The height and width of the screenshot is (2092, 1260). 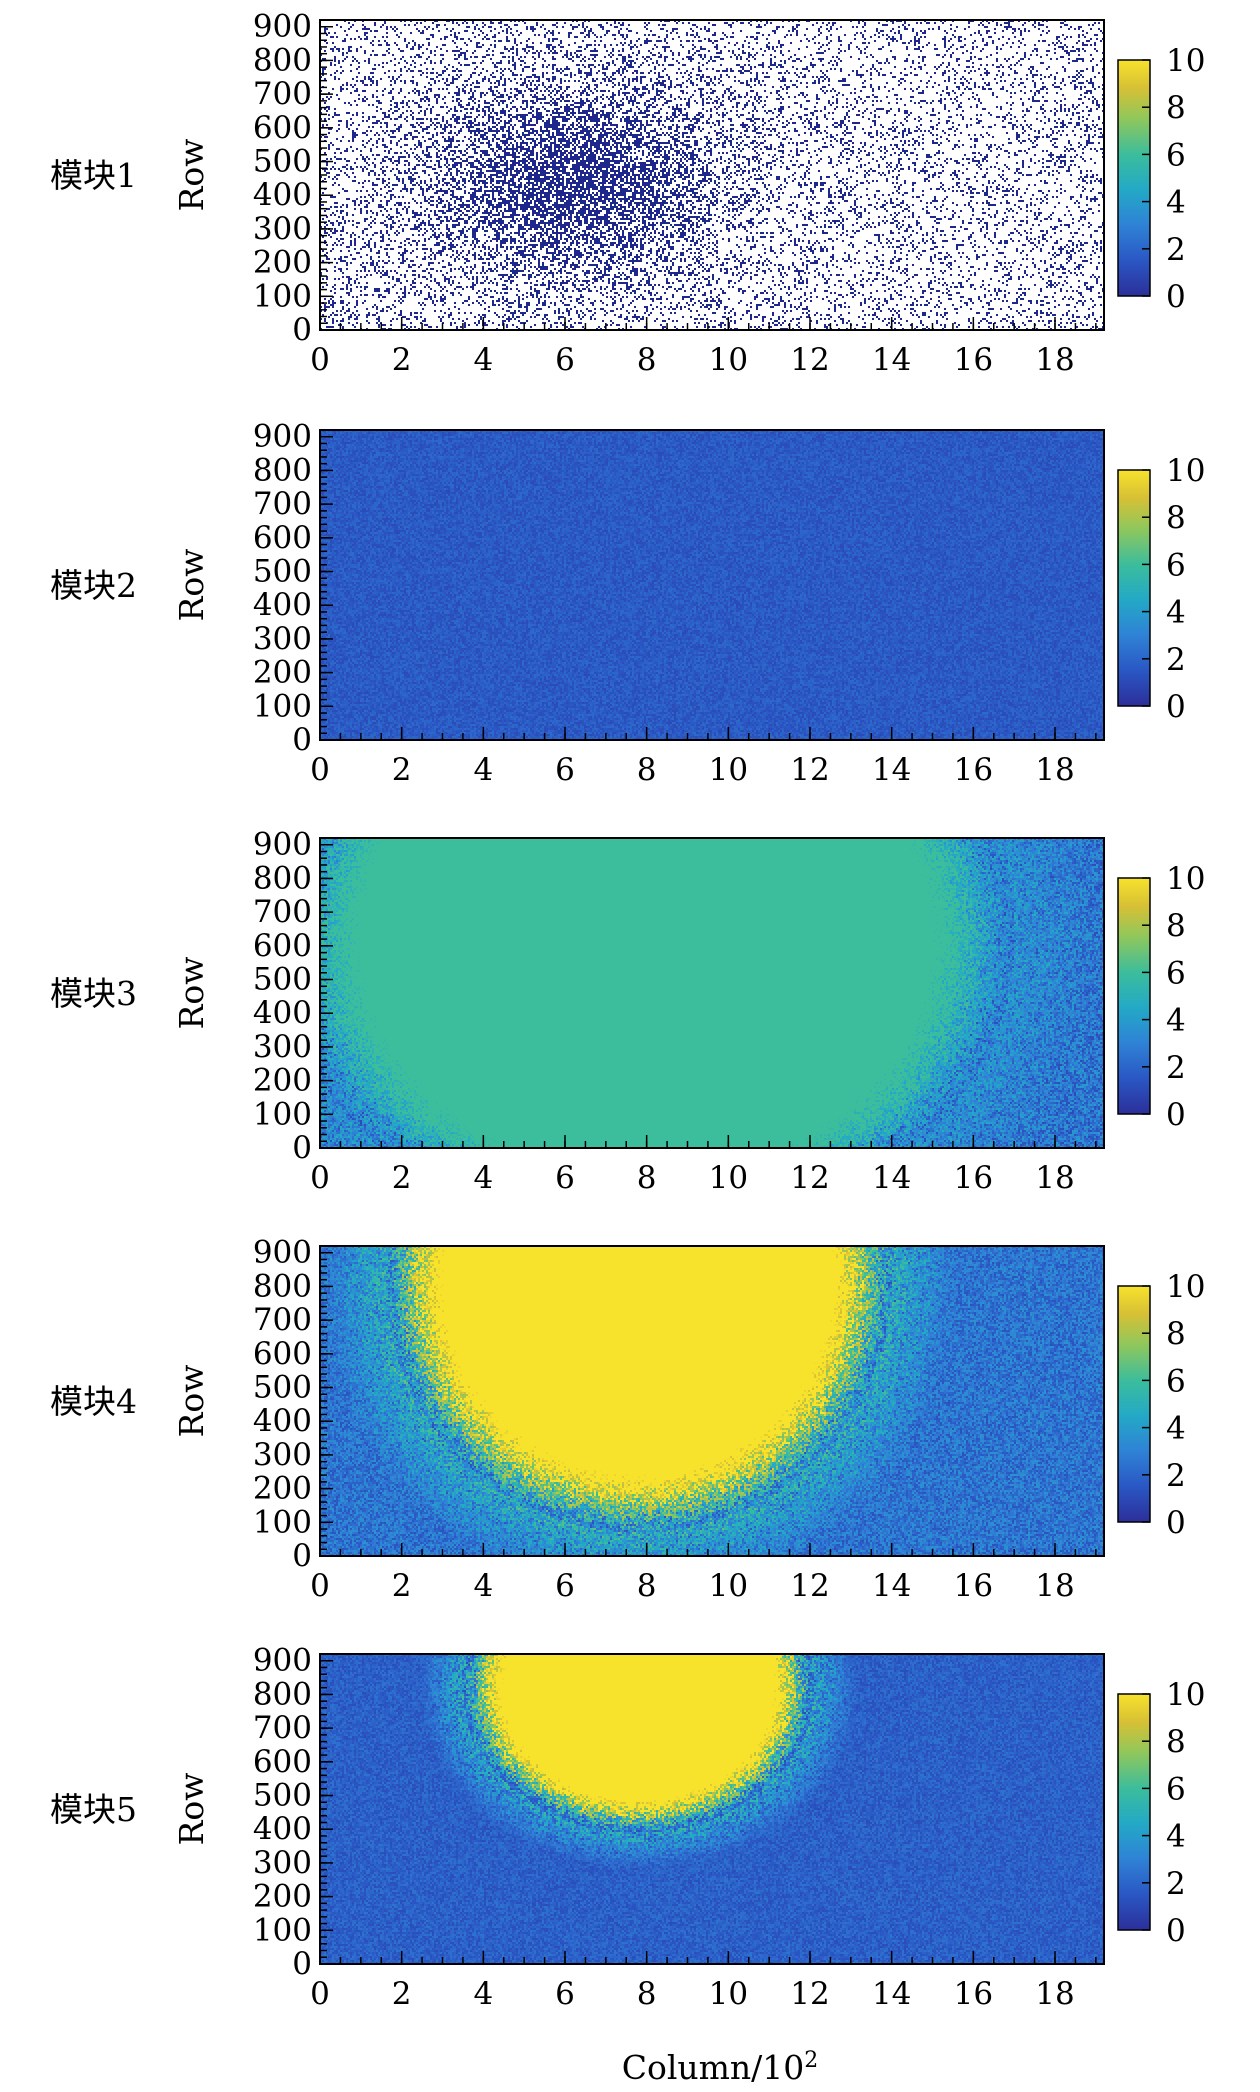 What do you see at coordinates (93, 1401) in the screenshot?
I see `module-label: 模块4` at bounding box center [93, 1401].